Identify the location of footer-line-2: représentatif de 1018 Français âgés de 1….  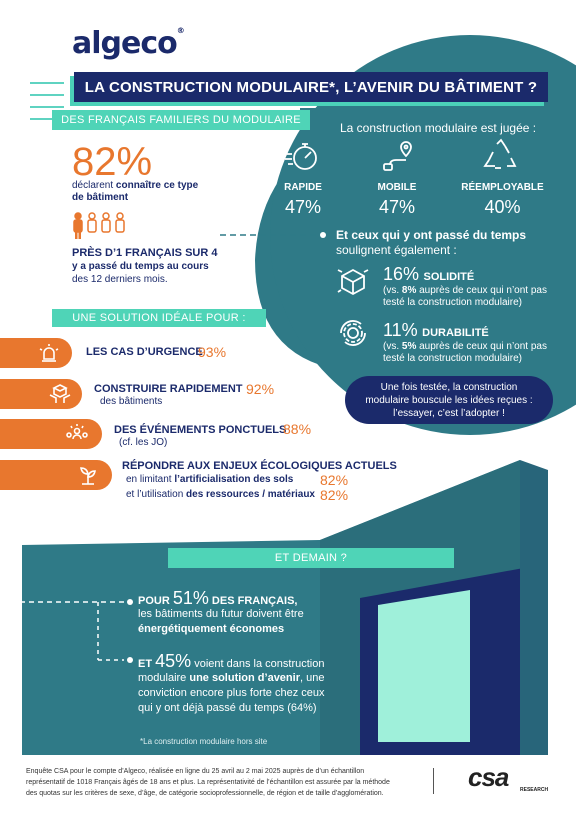
(208, 782).